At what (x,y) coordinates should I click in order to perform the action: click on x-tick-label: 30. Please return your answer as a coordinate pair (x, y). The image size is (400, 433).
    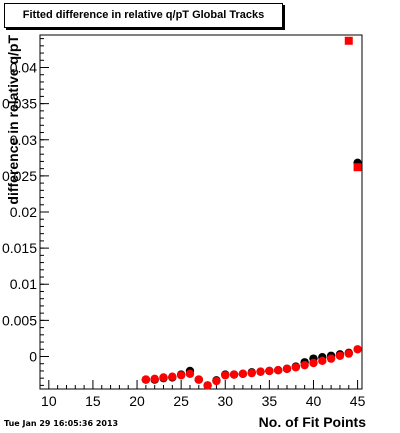
    Looking at the image, I should click on (225, 401).